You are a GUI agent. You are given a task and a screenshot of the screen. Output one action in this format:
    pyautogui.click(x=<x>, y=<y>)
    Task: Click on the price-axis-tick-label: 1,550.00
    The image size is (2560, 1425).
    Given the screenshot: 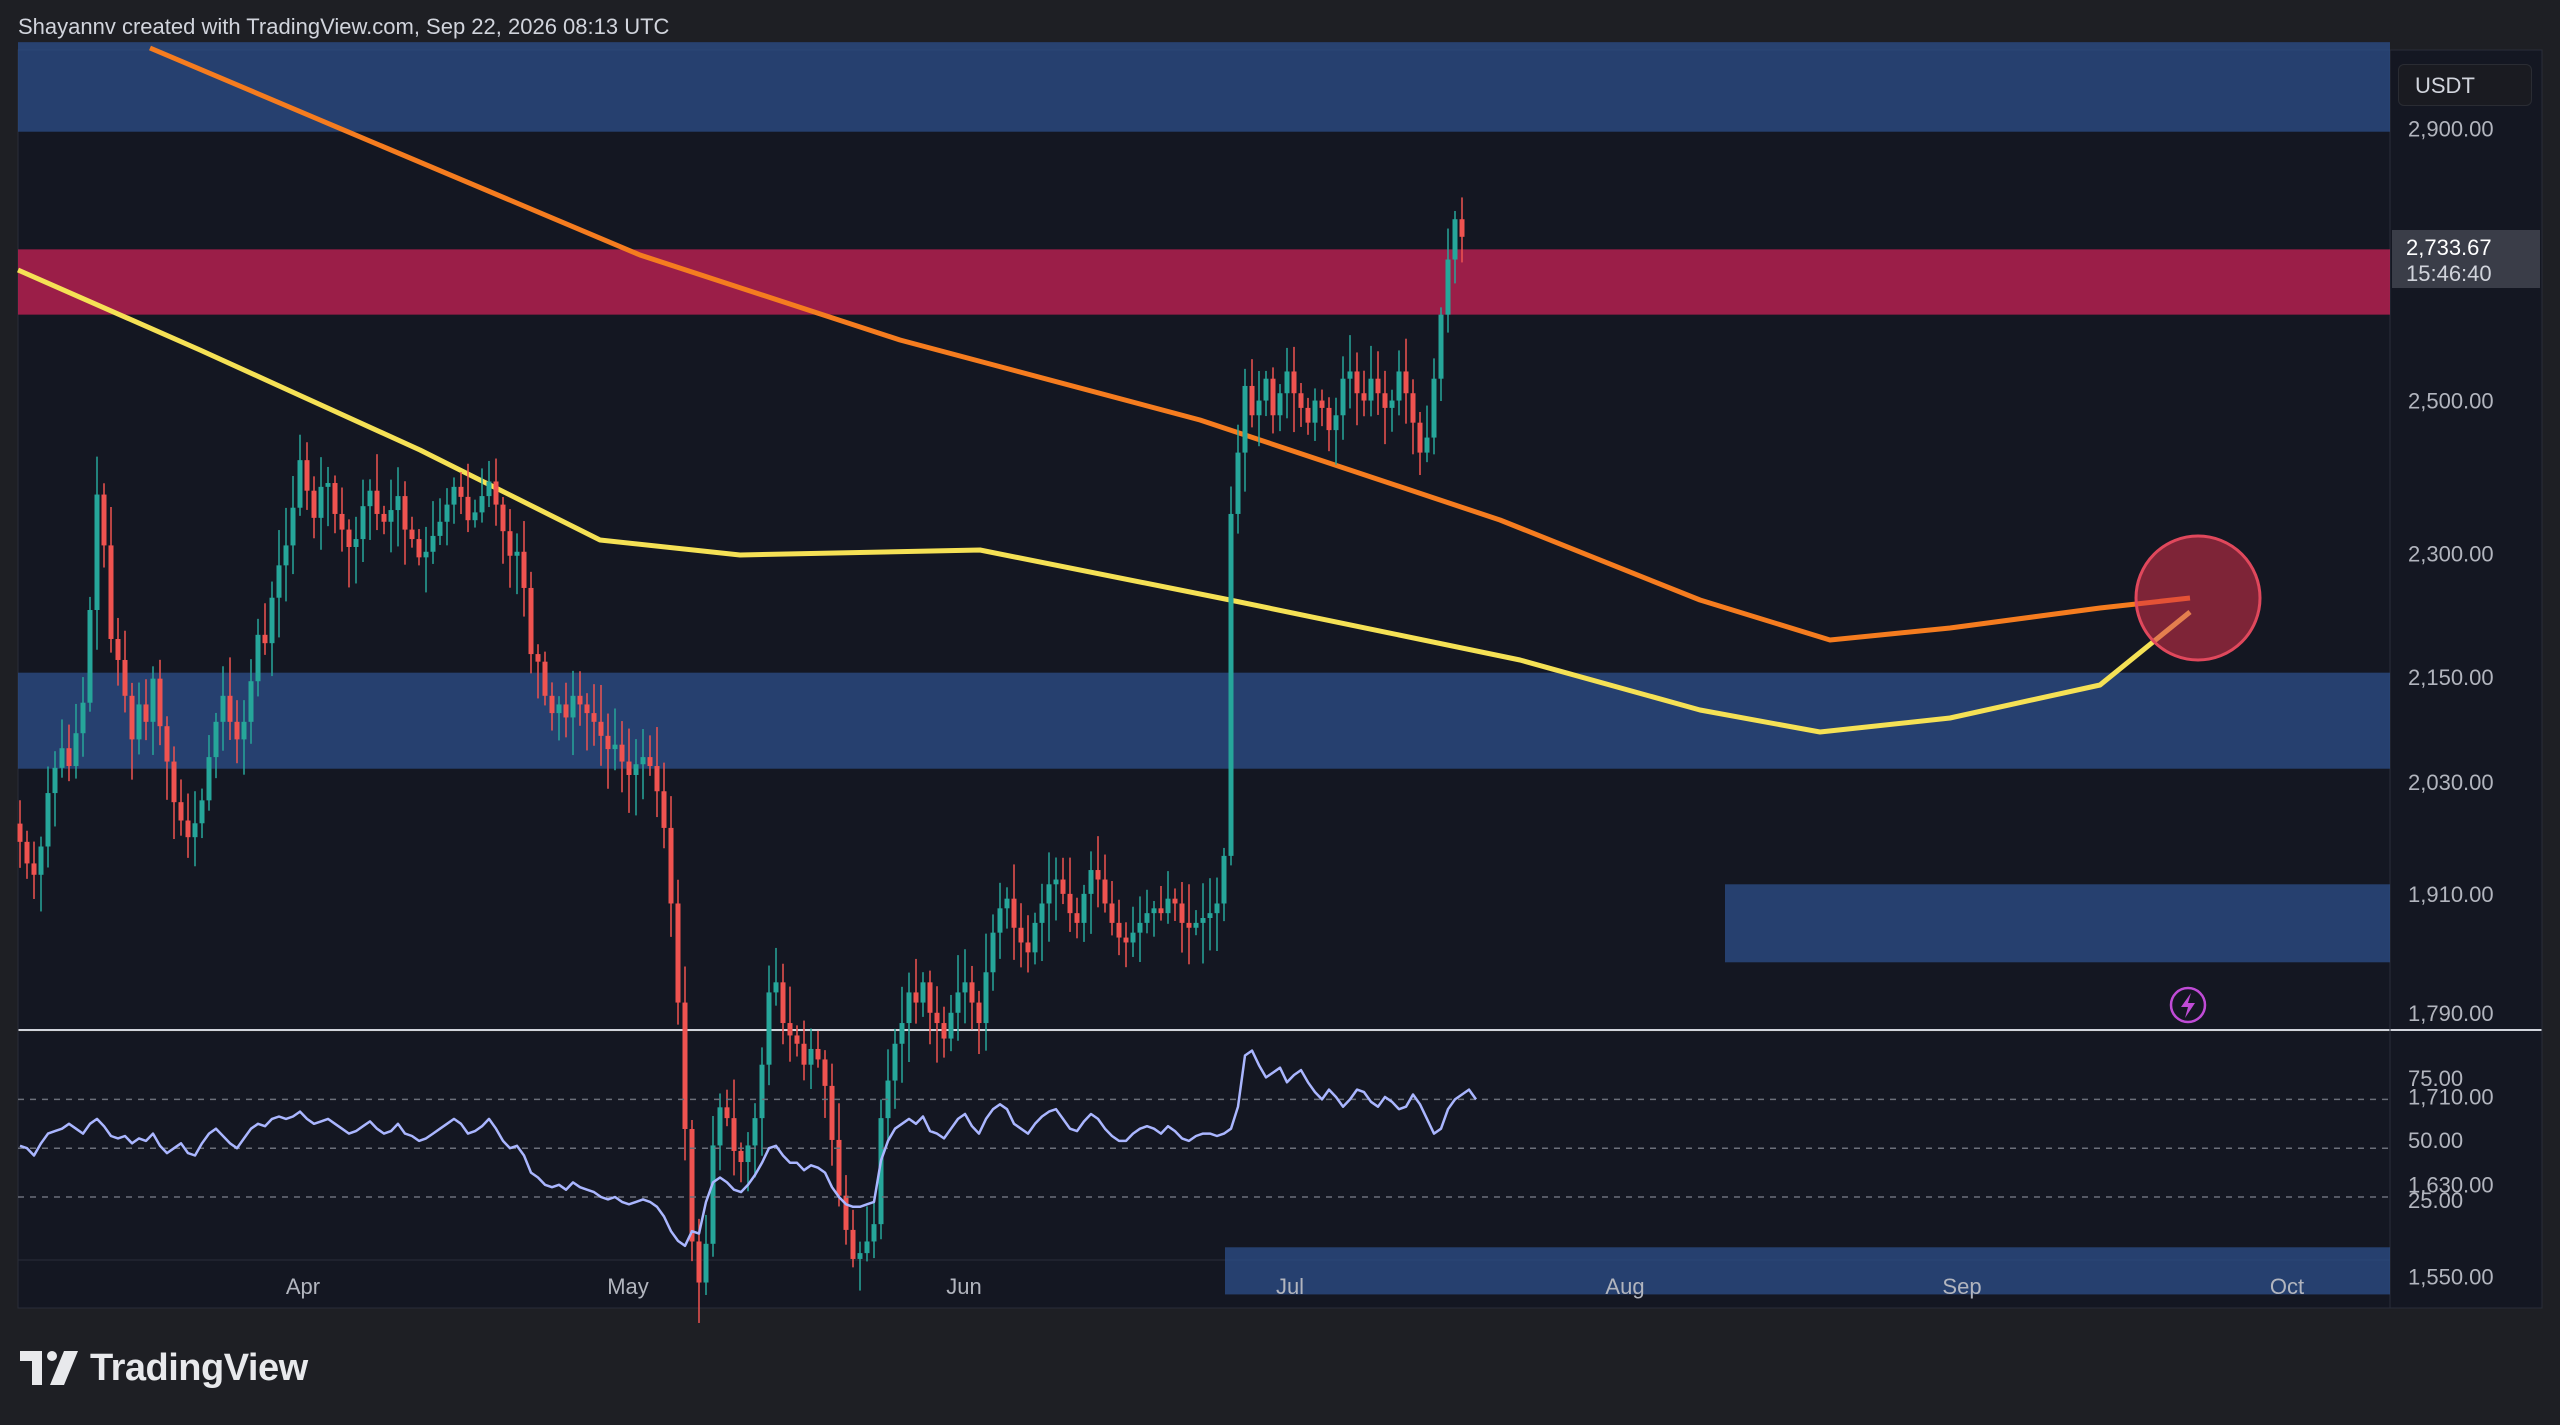 What is the action you would take?
    pyautogui.click(x=2451, y=1277)
    